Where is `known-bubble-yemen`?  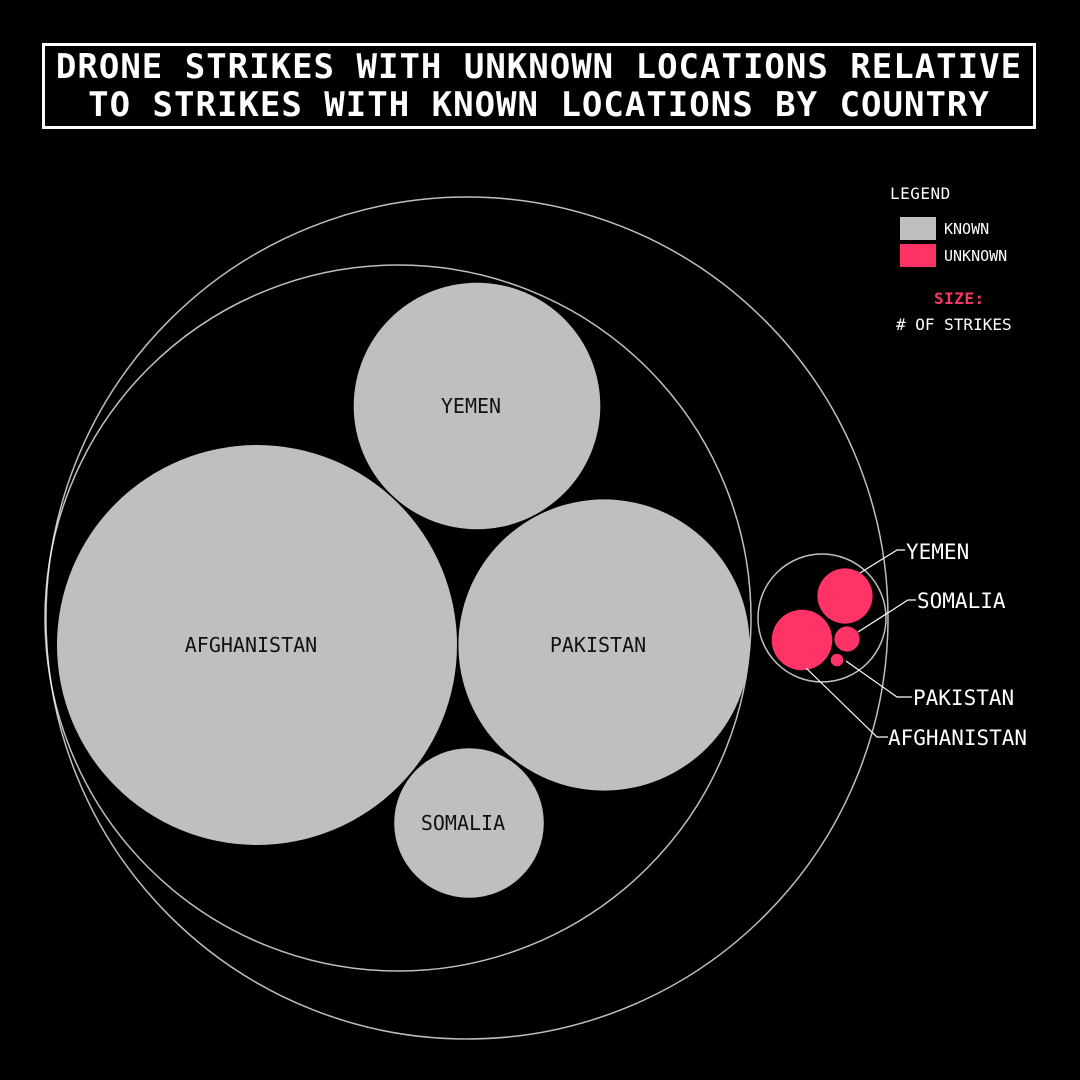
known-bubble-yemen is located at coordinates (477, 406).